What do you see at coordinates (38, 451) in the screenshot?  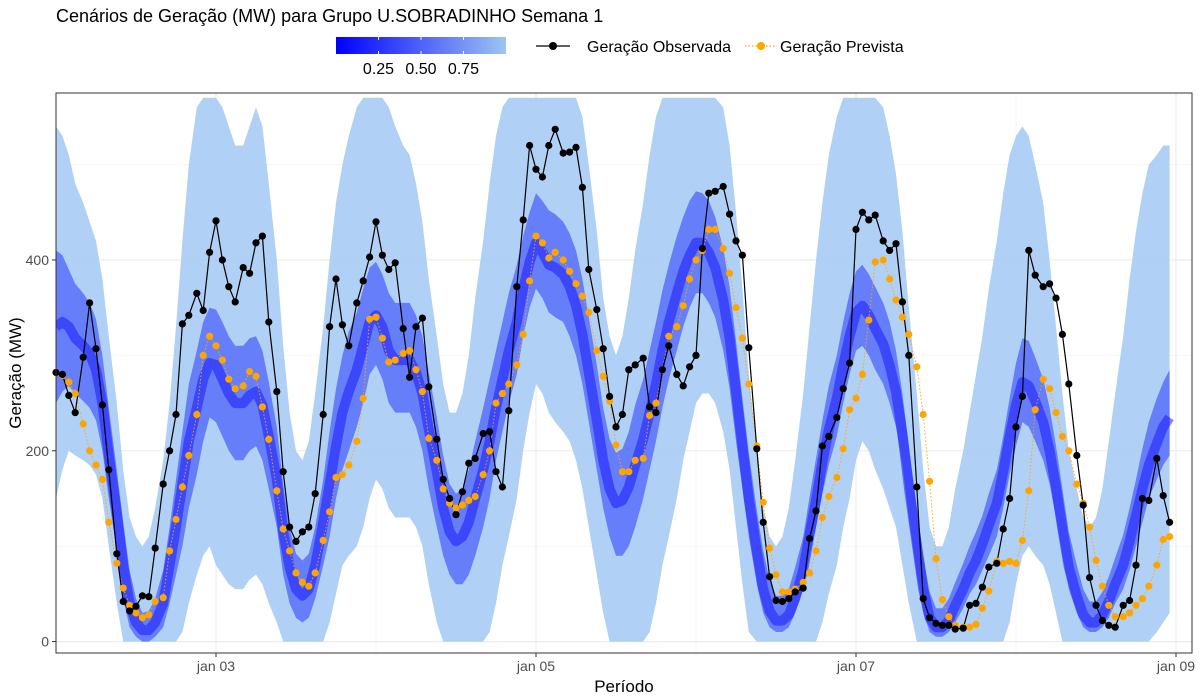 I see `y-tick-label: 200` at bounding box center [38, 451].